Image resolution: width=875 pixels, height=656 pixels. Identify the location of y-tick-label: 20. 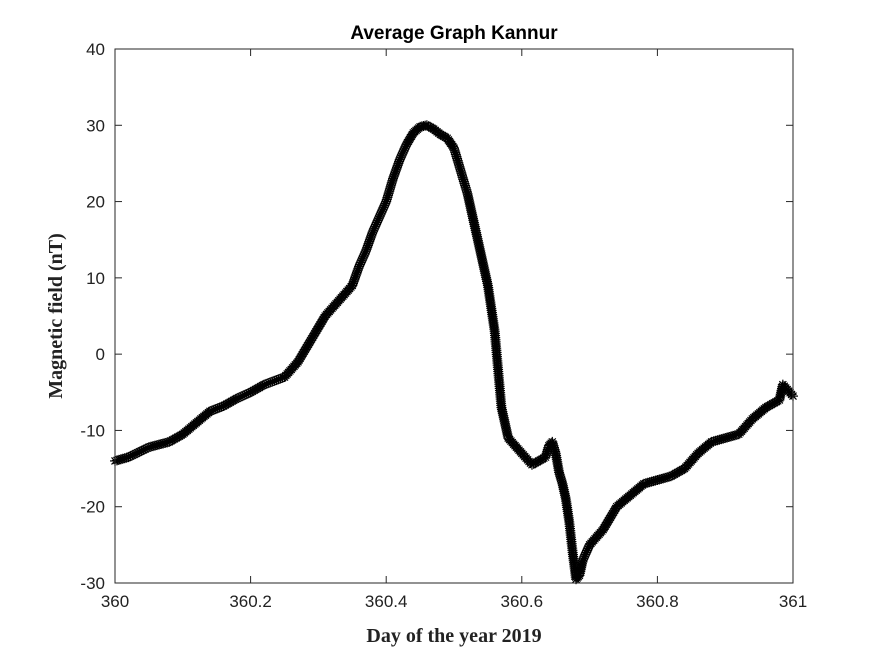
(95, 202).